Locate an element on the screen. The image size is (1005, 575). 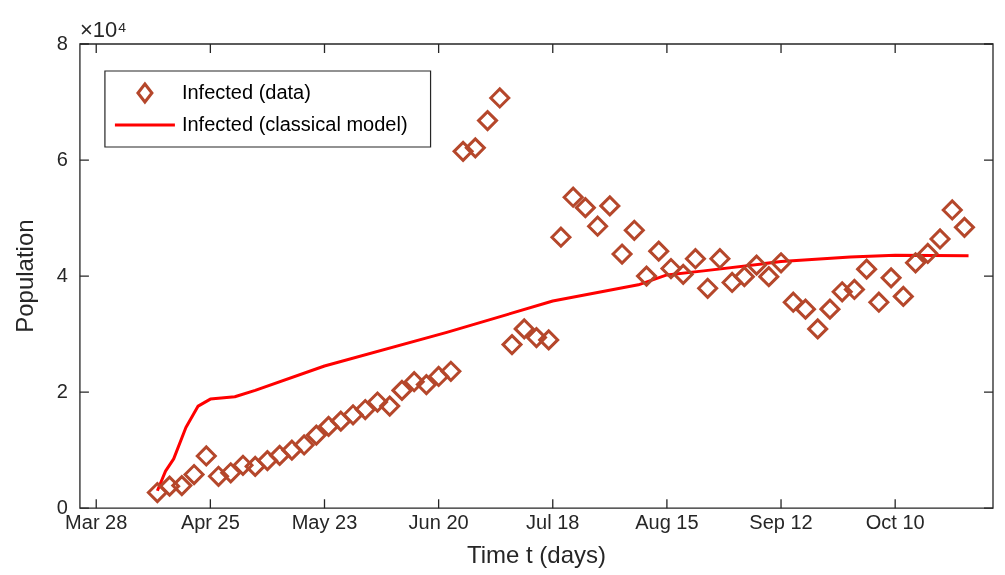
x-tick-label: Jul 18 is located at coordinates (553, 521).